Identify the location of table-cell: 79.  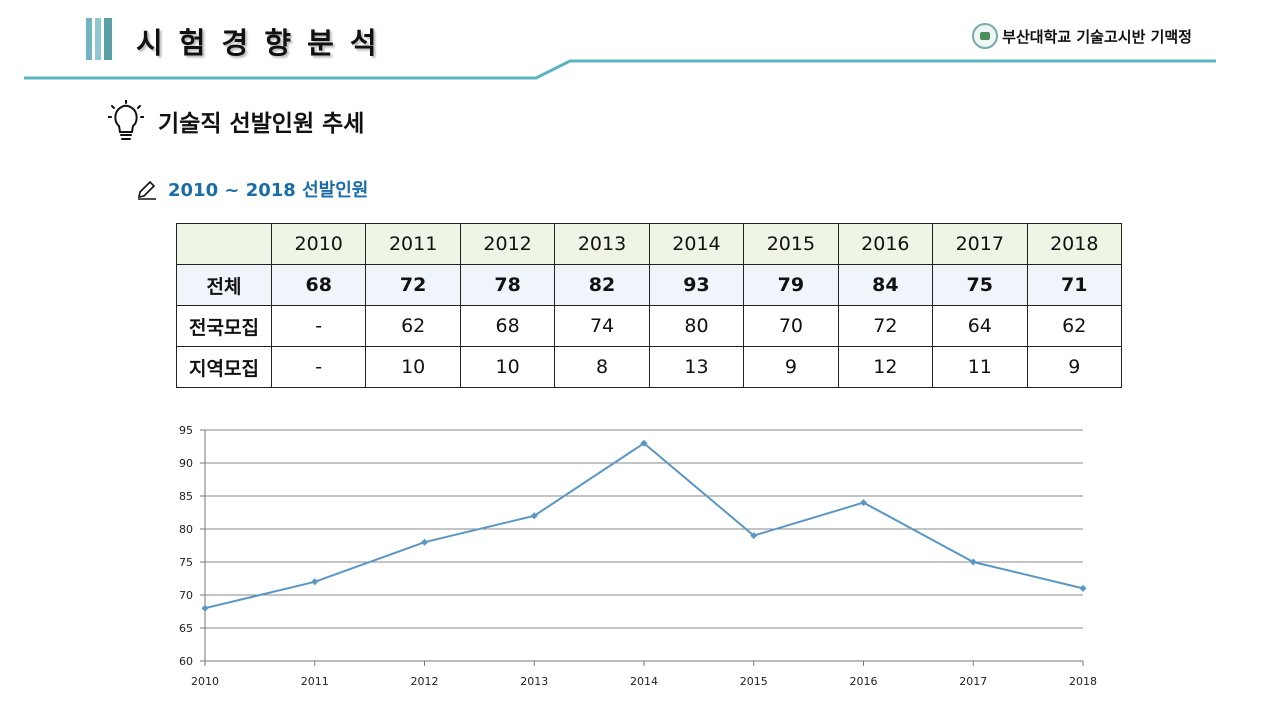
(791, 285).